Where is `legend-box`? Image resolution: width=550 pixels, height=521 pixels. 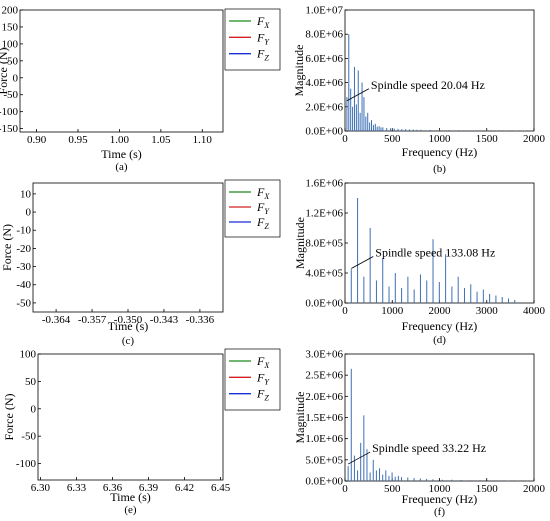 legend-box is located at coordinates (252, 39).